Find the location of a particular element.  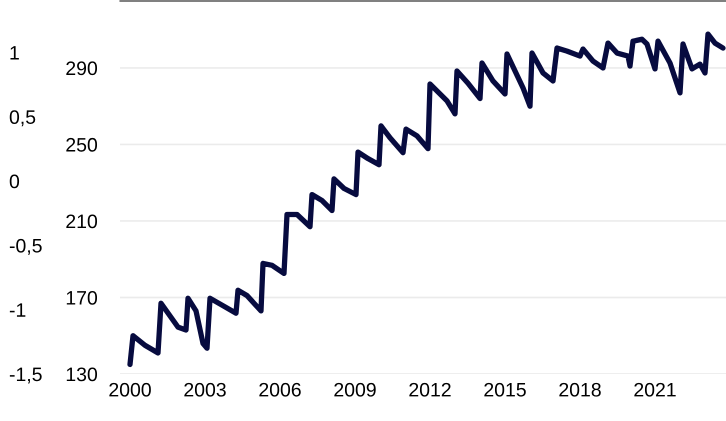

x-tick-label: 2012 is located at coordinates (430, 389).